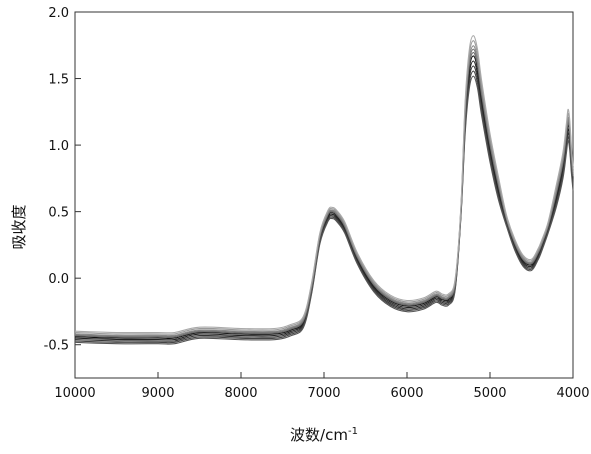  Describe the element at coordinates (353, 431) in the screenshot. I see `x-axis-title-superscript: -1` at that location.